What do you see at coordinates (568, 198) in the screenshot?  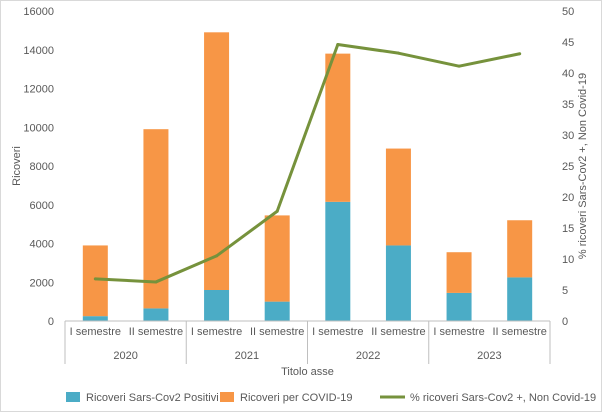 I see `y-right-tick-label: 20` at bounding box center [568, 198].